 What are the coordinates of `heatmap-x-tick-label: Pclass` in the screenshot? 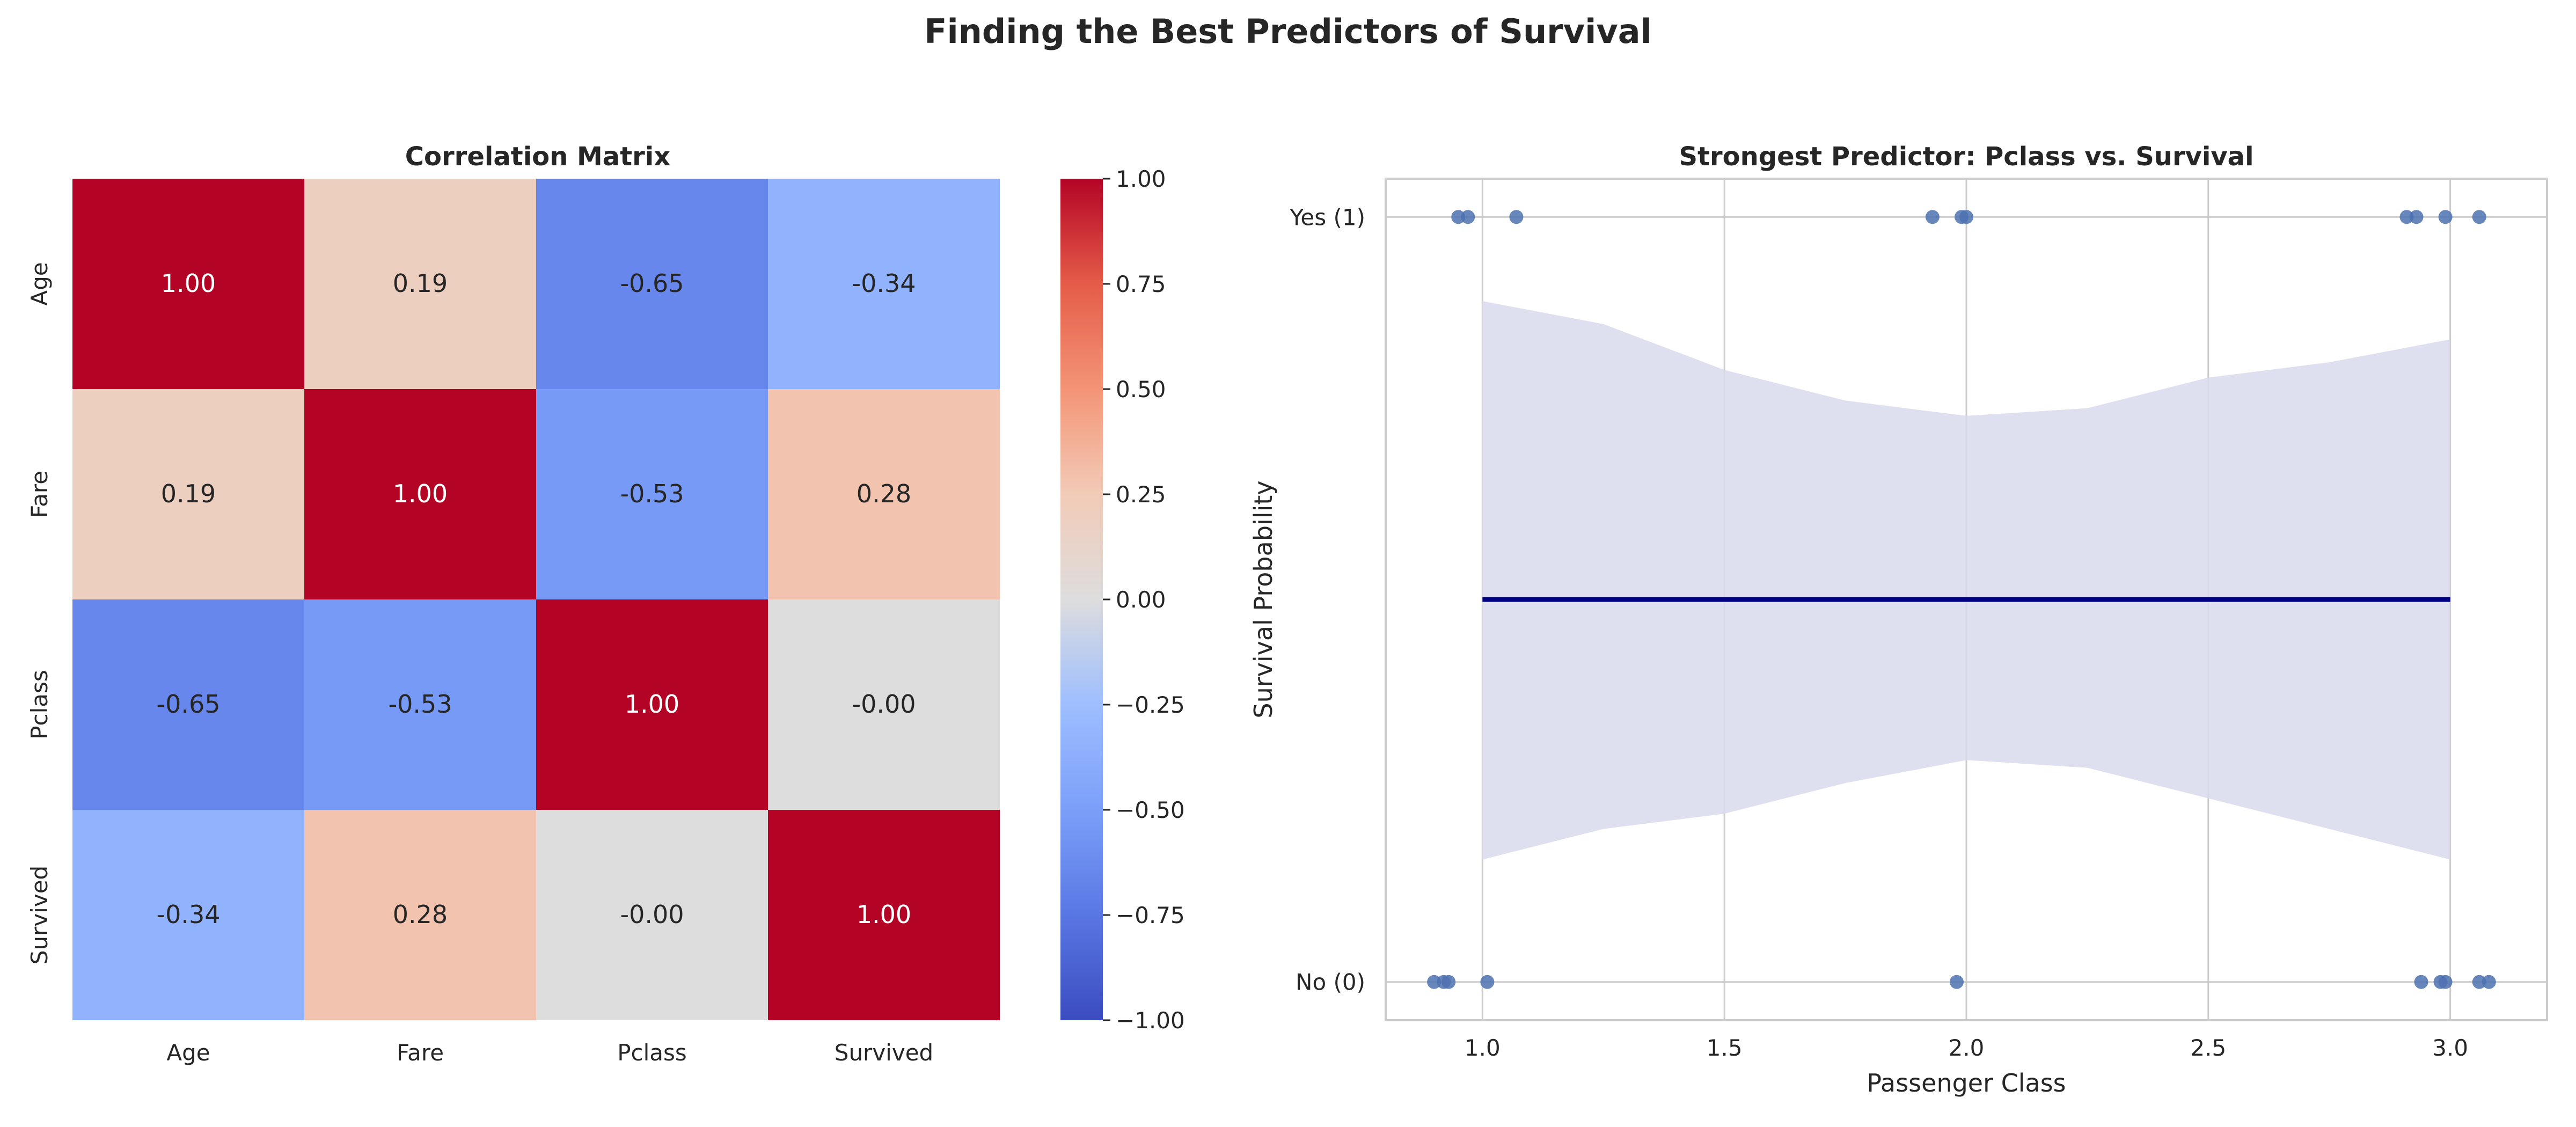 It's located at (652, 1053).